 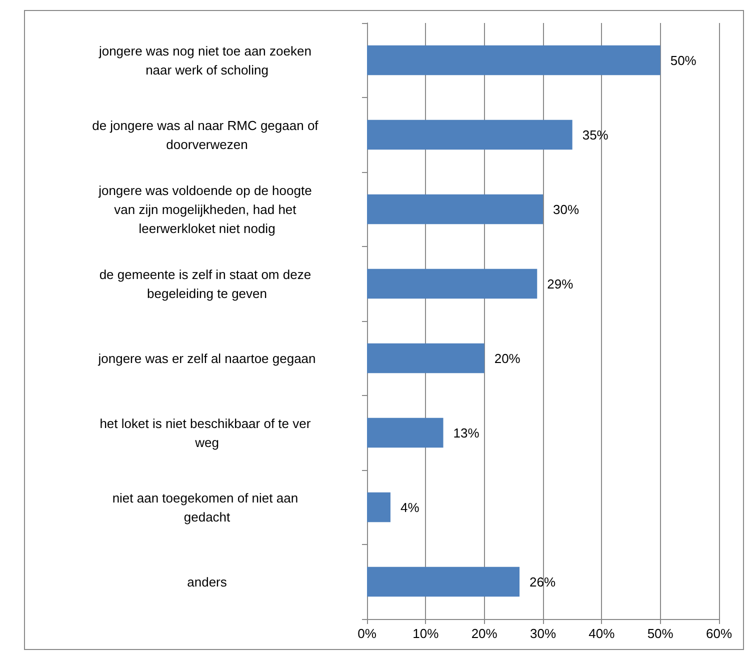 I want to click on x-tick-label: 20%, so click(x=484, y=633).